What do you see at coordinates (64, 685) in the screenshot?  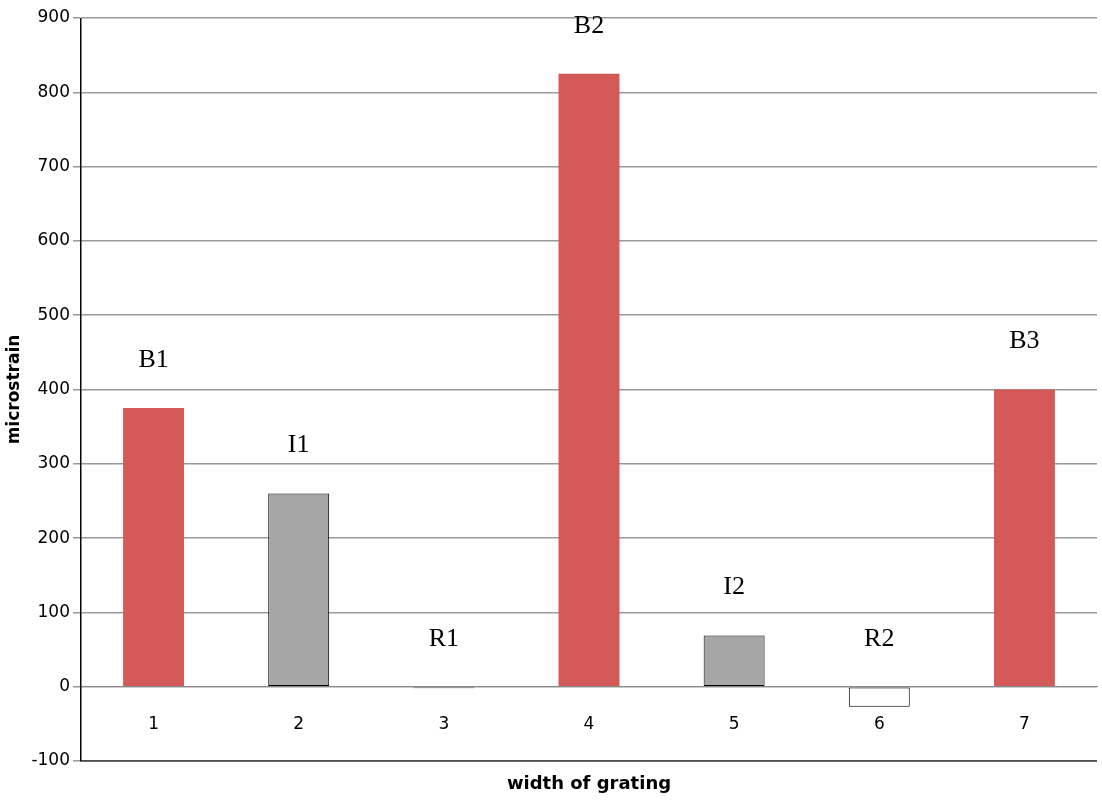 I see `y-tick-label: 0` at bounding box center [64, 685].